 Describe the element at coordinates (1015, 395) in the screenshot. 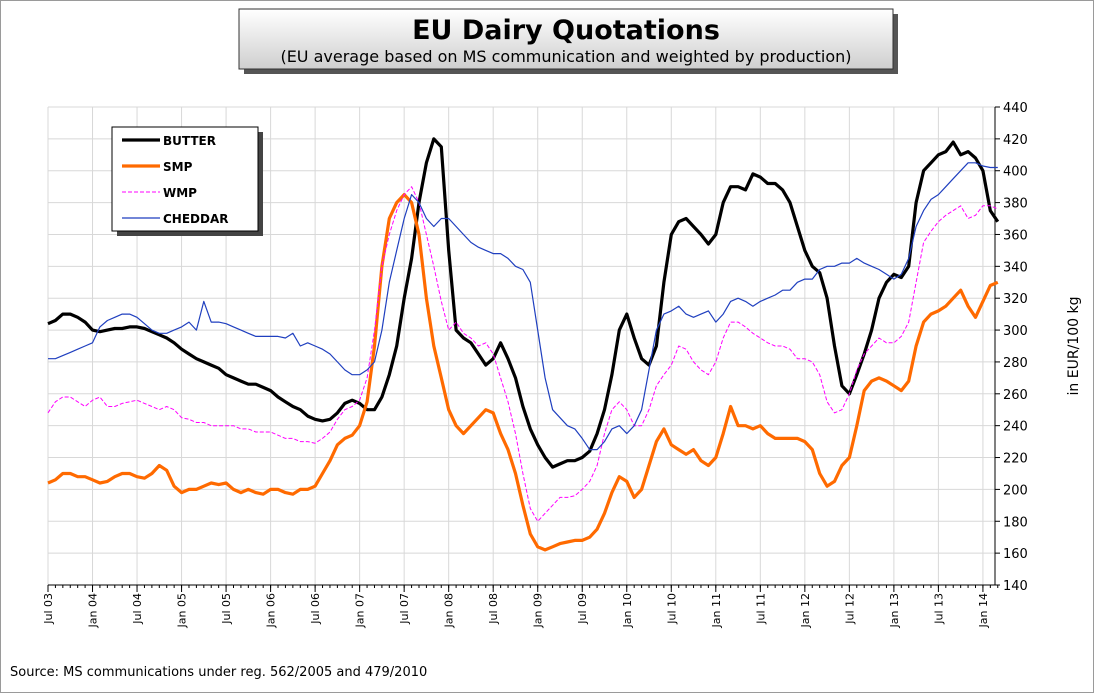

I see `y-tick-label: 260` at that location.